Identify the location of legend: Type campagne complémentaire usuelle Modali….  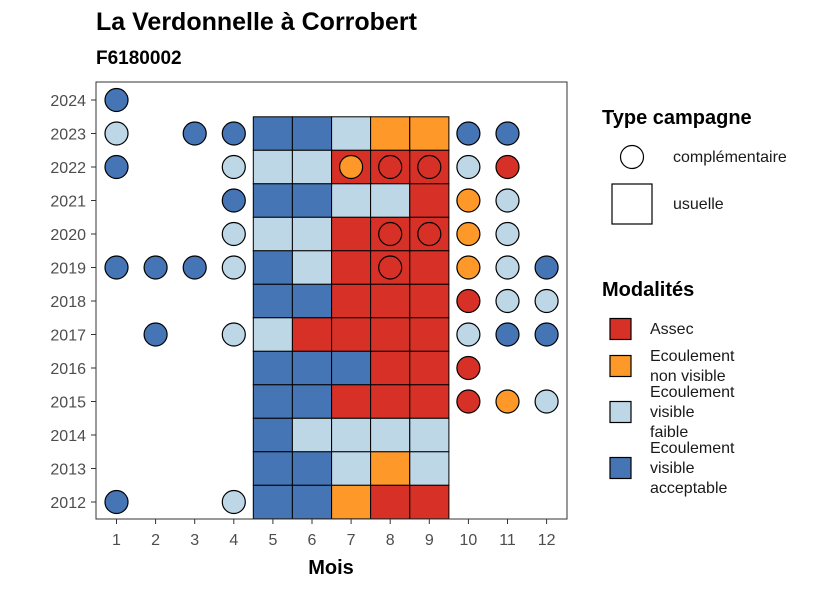
(694, 302).